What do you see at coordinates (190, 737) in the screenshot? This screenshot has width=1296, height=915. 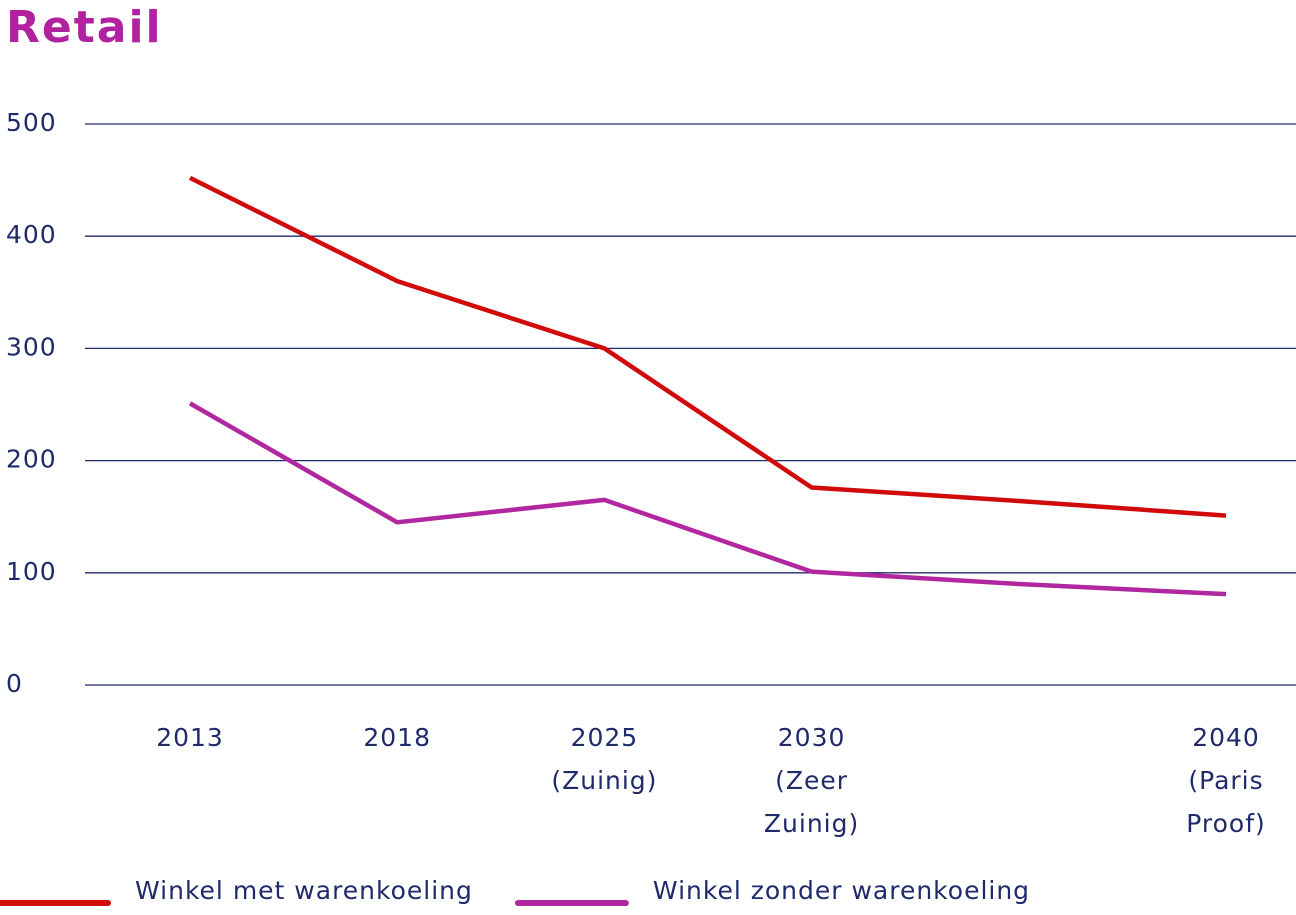 I see `x-tick-label: 2013` at bounding box center [190, 737].